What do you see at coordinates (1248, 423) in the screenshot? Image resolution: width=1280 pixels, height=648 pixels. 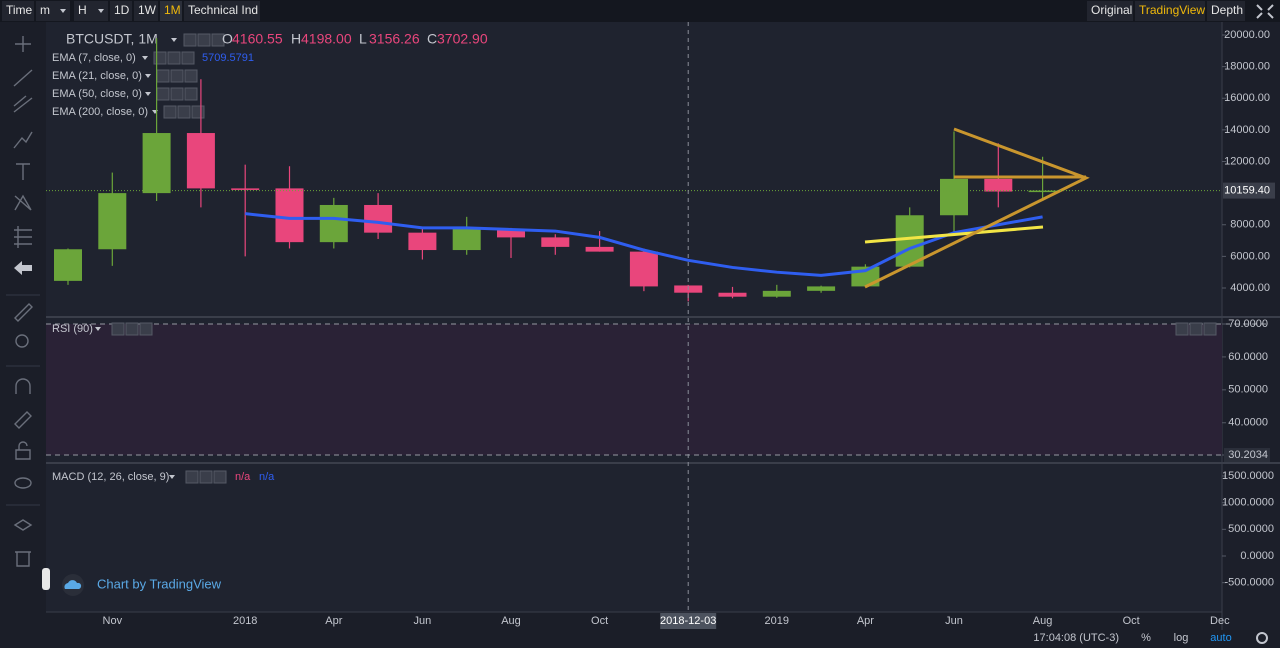 I see `rsi-tick-label: 40.0000` at bounding box center [1248, 423].